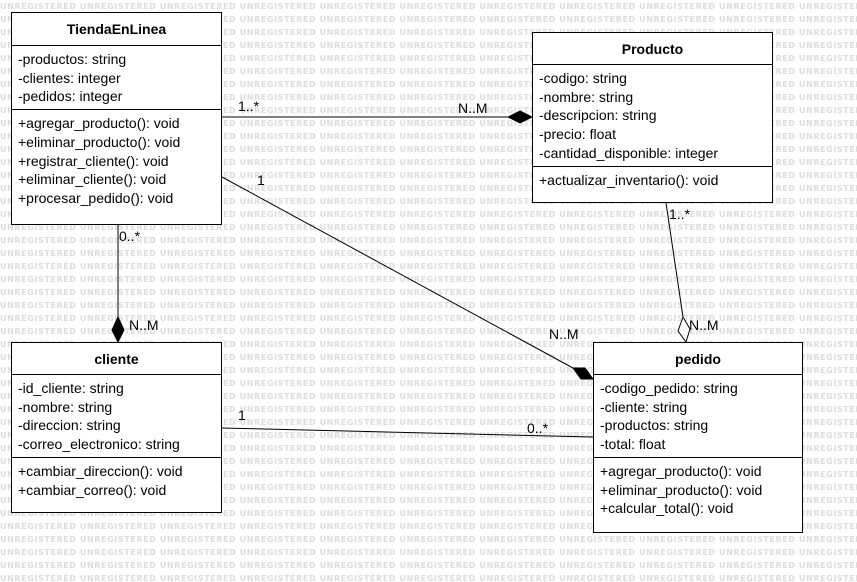  Describe the element at coordinates (92, 179) in the screenshot. I see `method: +eliminar_cliente(): void` at that location.